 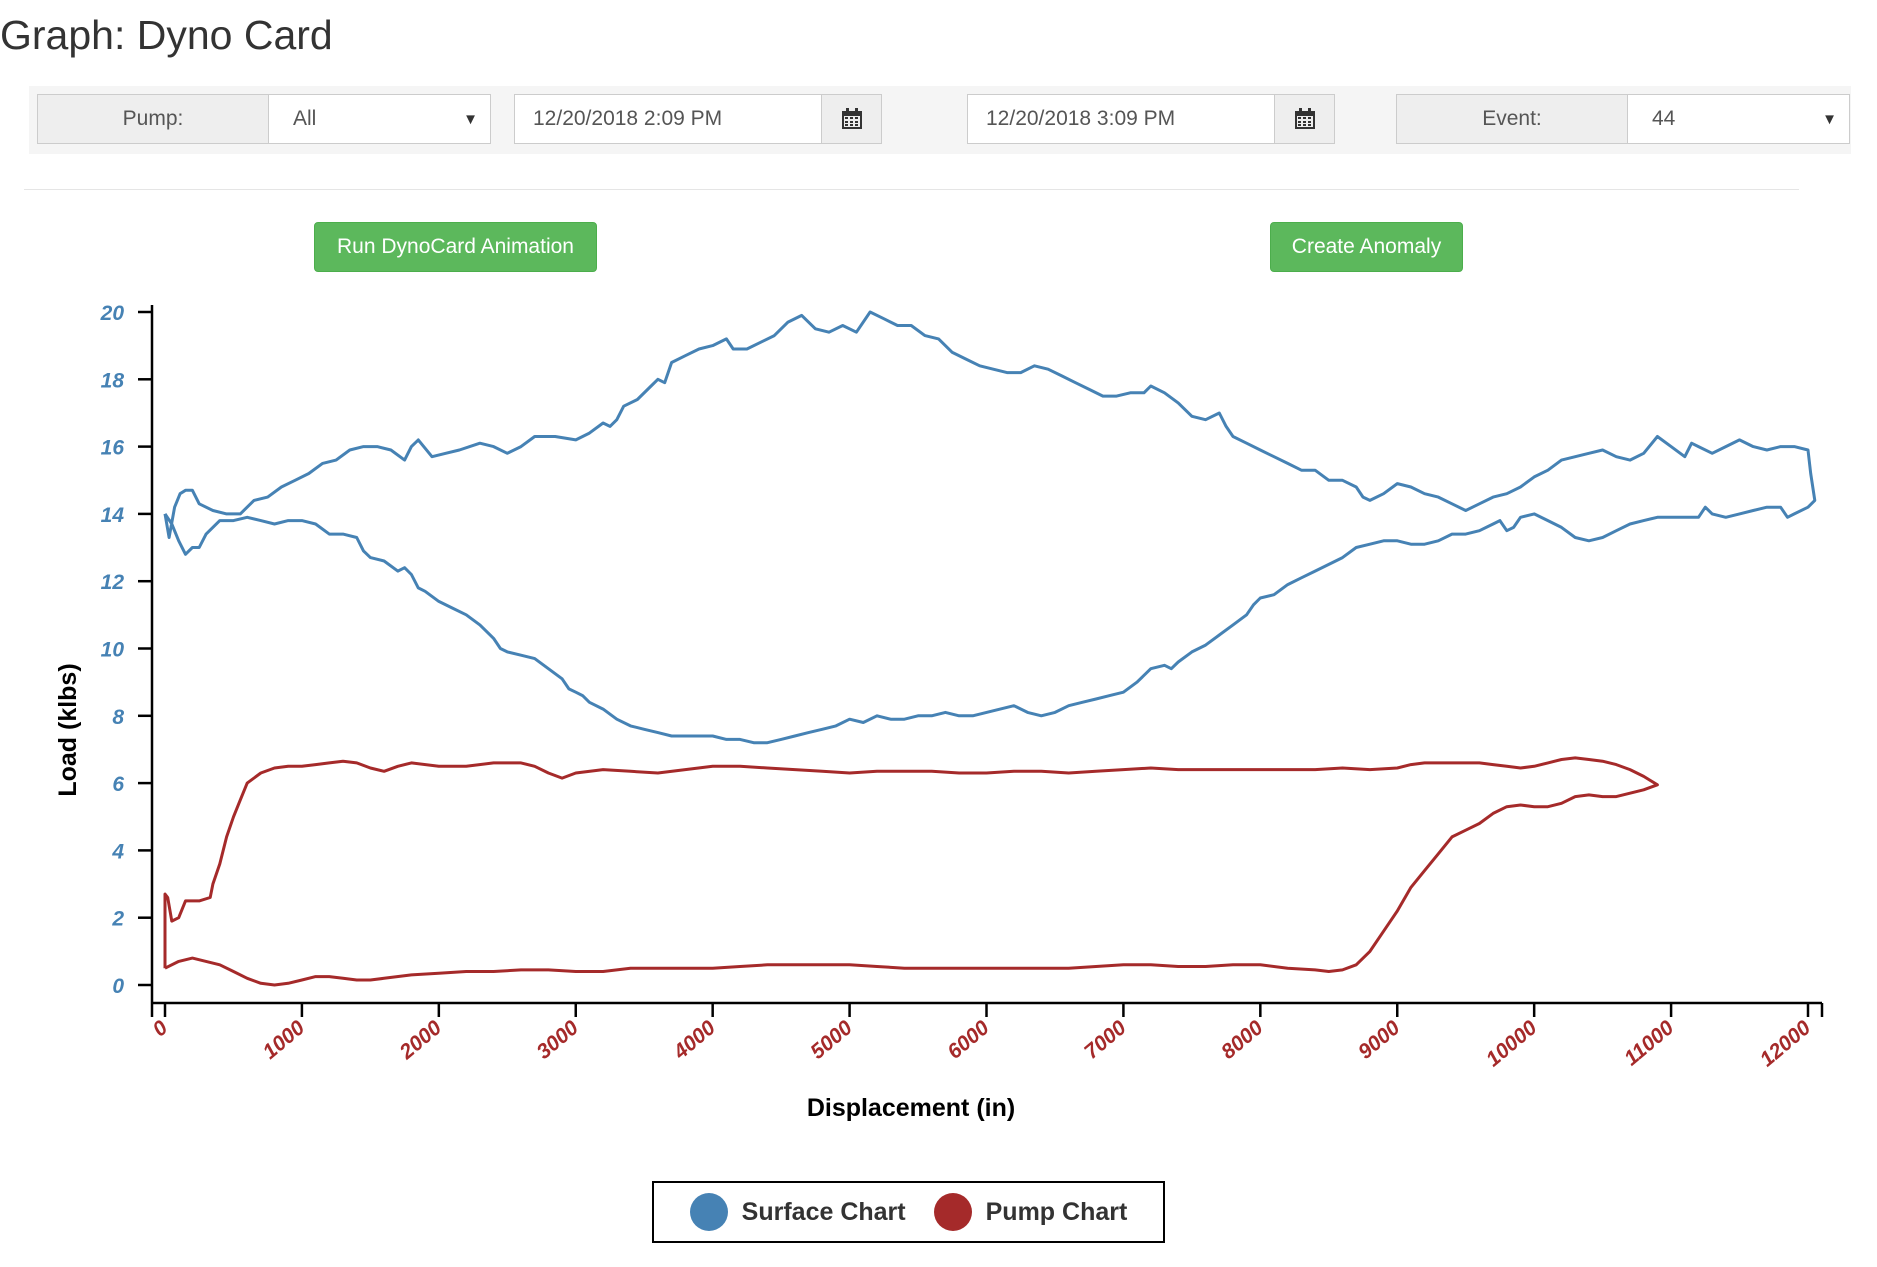 I want to click on y-tick-label: 0, so click(x=118, y=986).